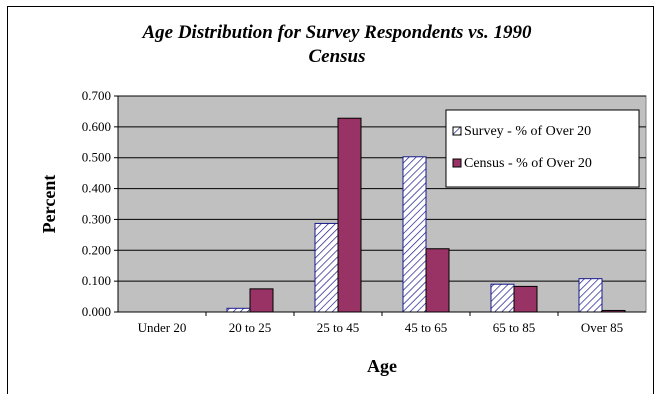 This screenshot has width=661, height=396. I want to click on y-tick-label: 0.500, so click(96, 157).